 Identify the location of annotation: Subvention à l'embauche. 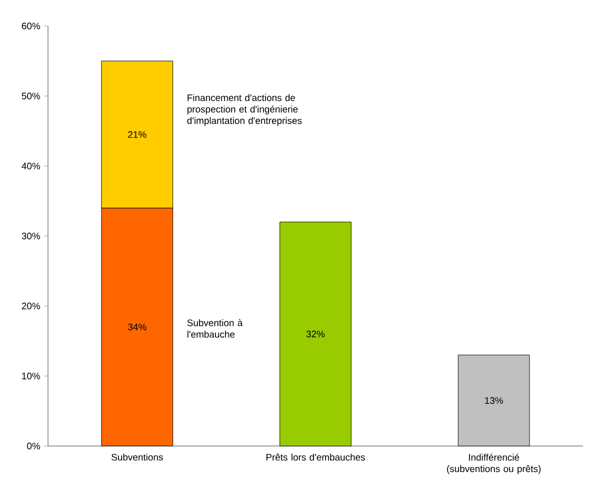
(215, 328).